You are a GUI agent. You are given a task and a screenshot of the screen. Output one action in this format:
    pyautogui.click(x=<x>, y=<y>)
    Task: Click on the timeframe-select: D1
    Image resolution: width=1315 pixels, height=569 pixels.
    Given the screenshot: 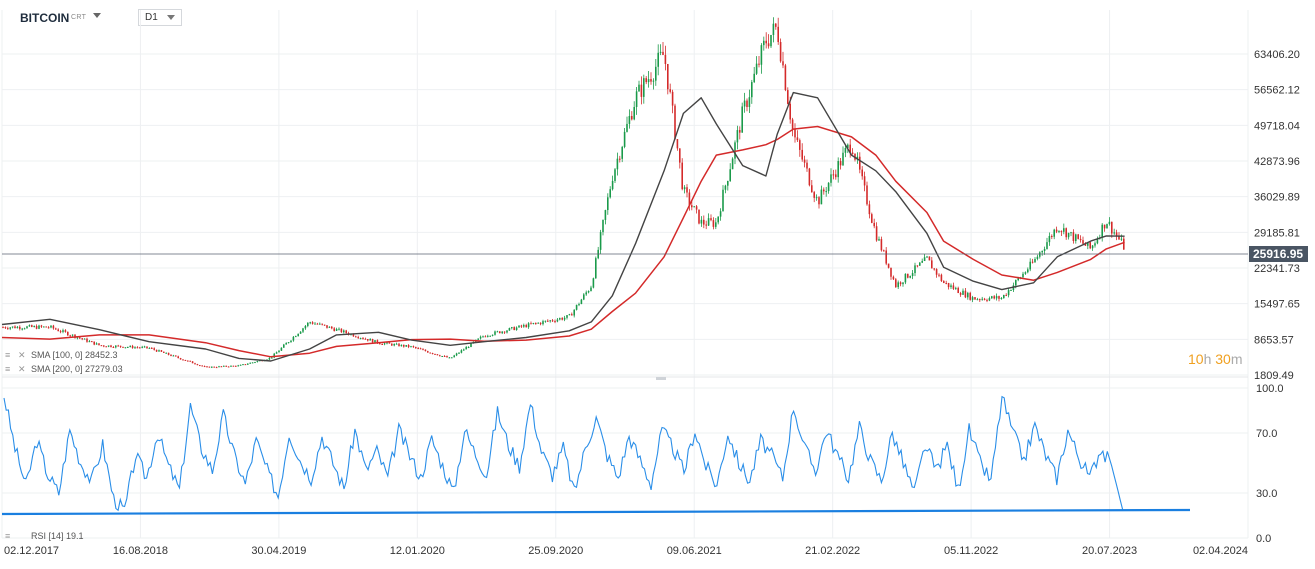 What is the action you would take?
    pyautogui.click(x=160, y=17)
    